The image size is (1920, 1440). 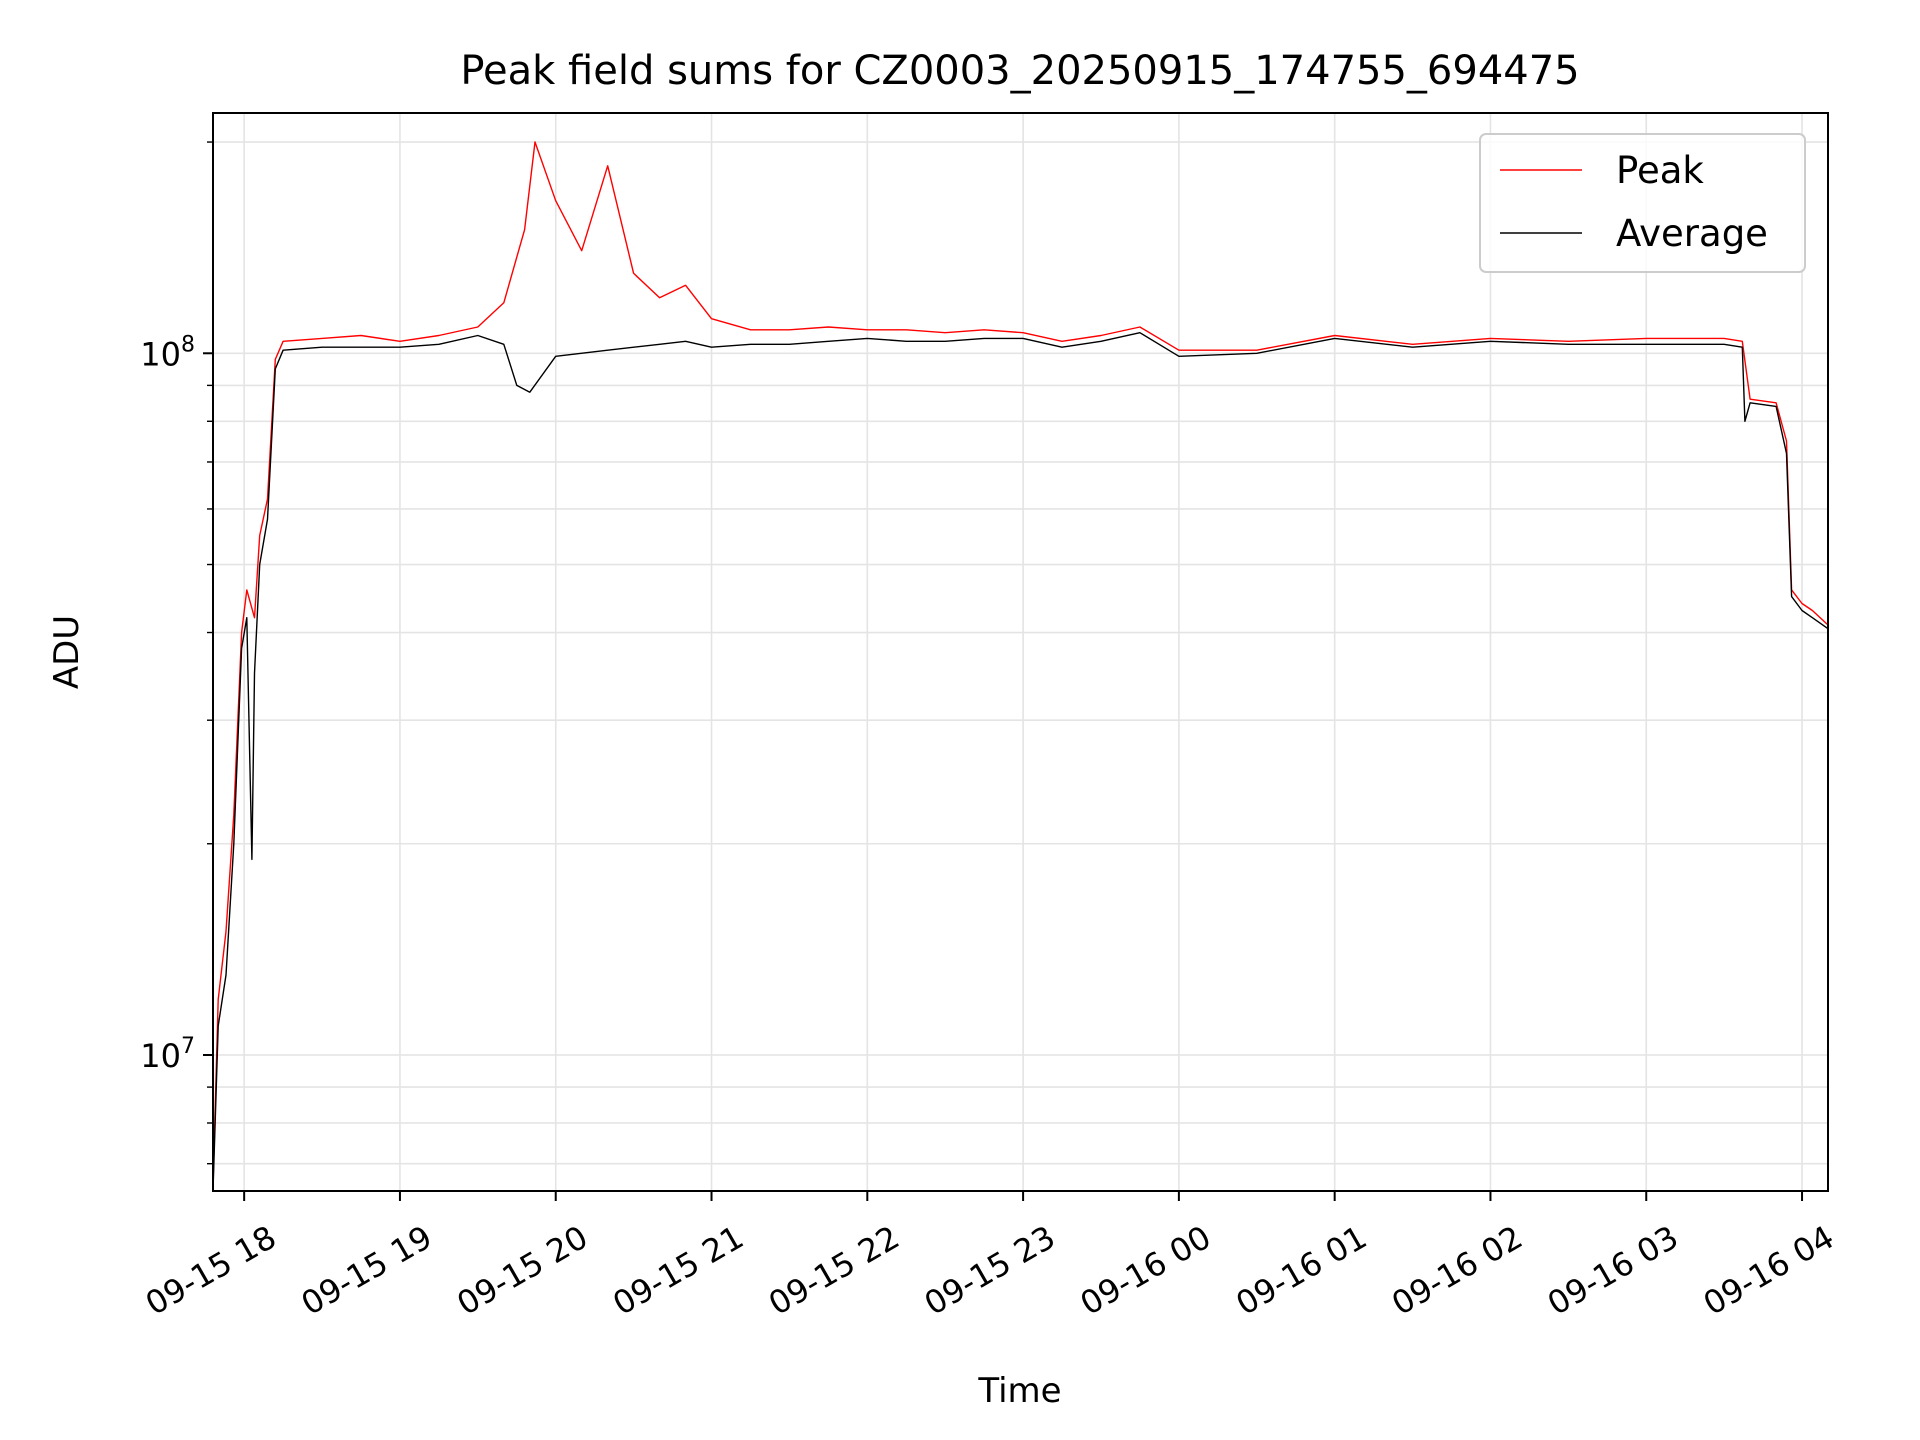 I want to click on y-tick-exponent: 8, so click(x=188, y=344).